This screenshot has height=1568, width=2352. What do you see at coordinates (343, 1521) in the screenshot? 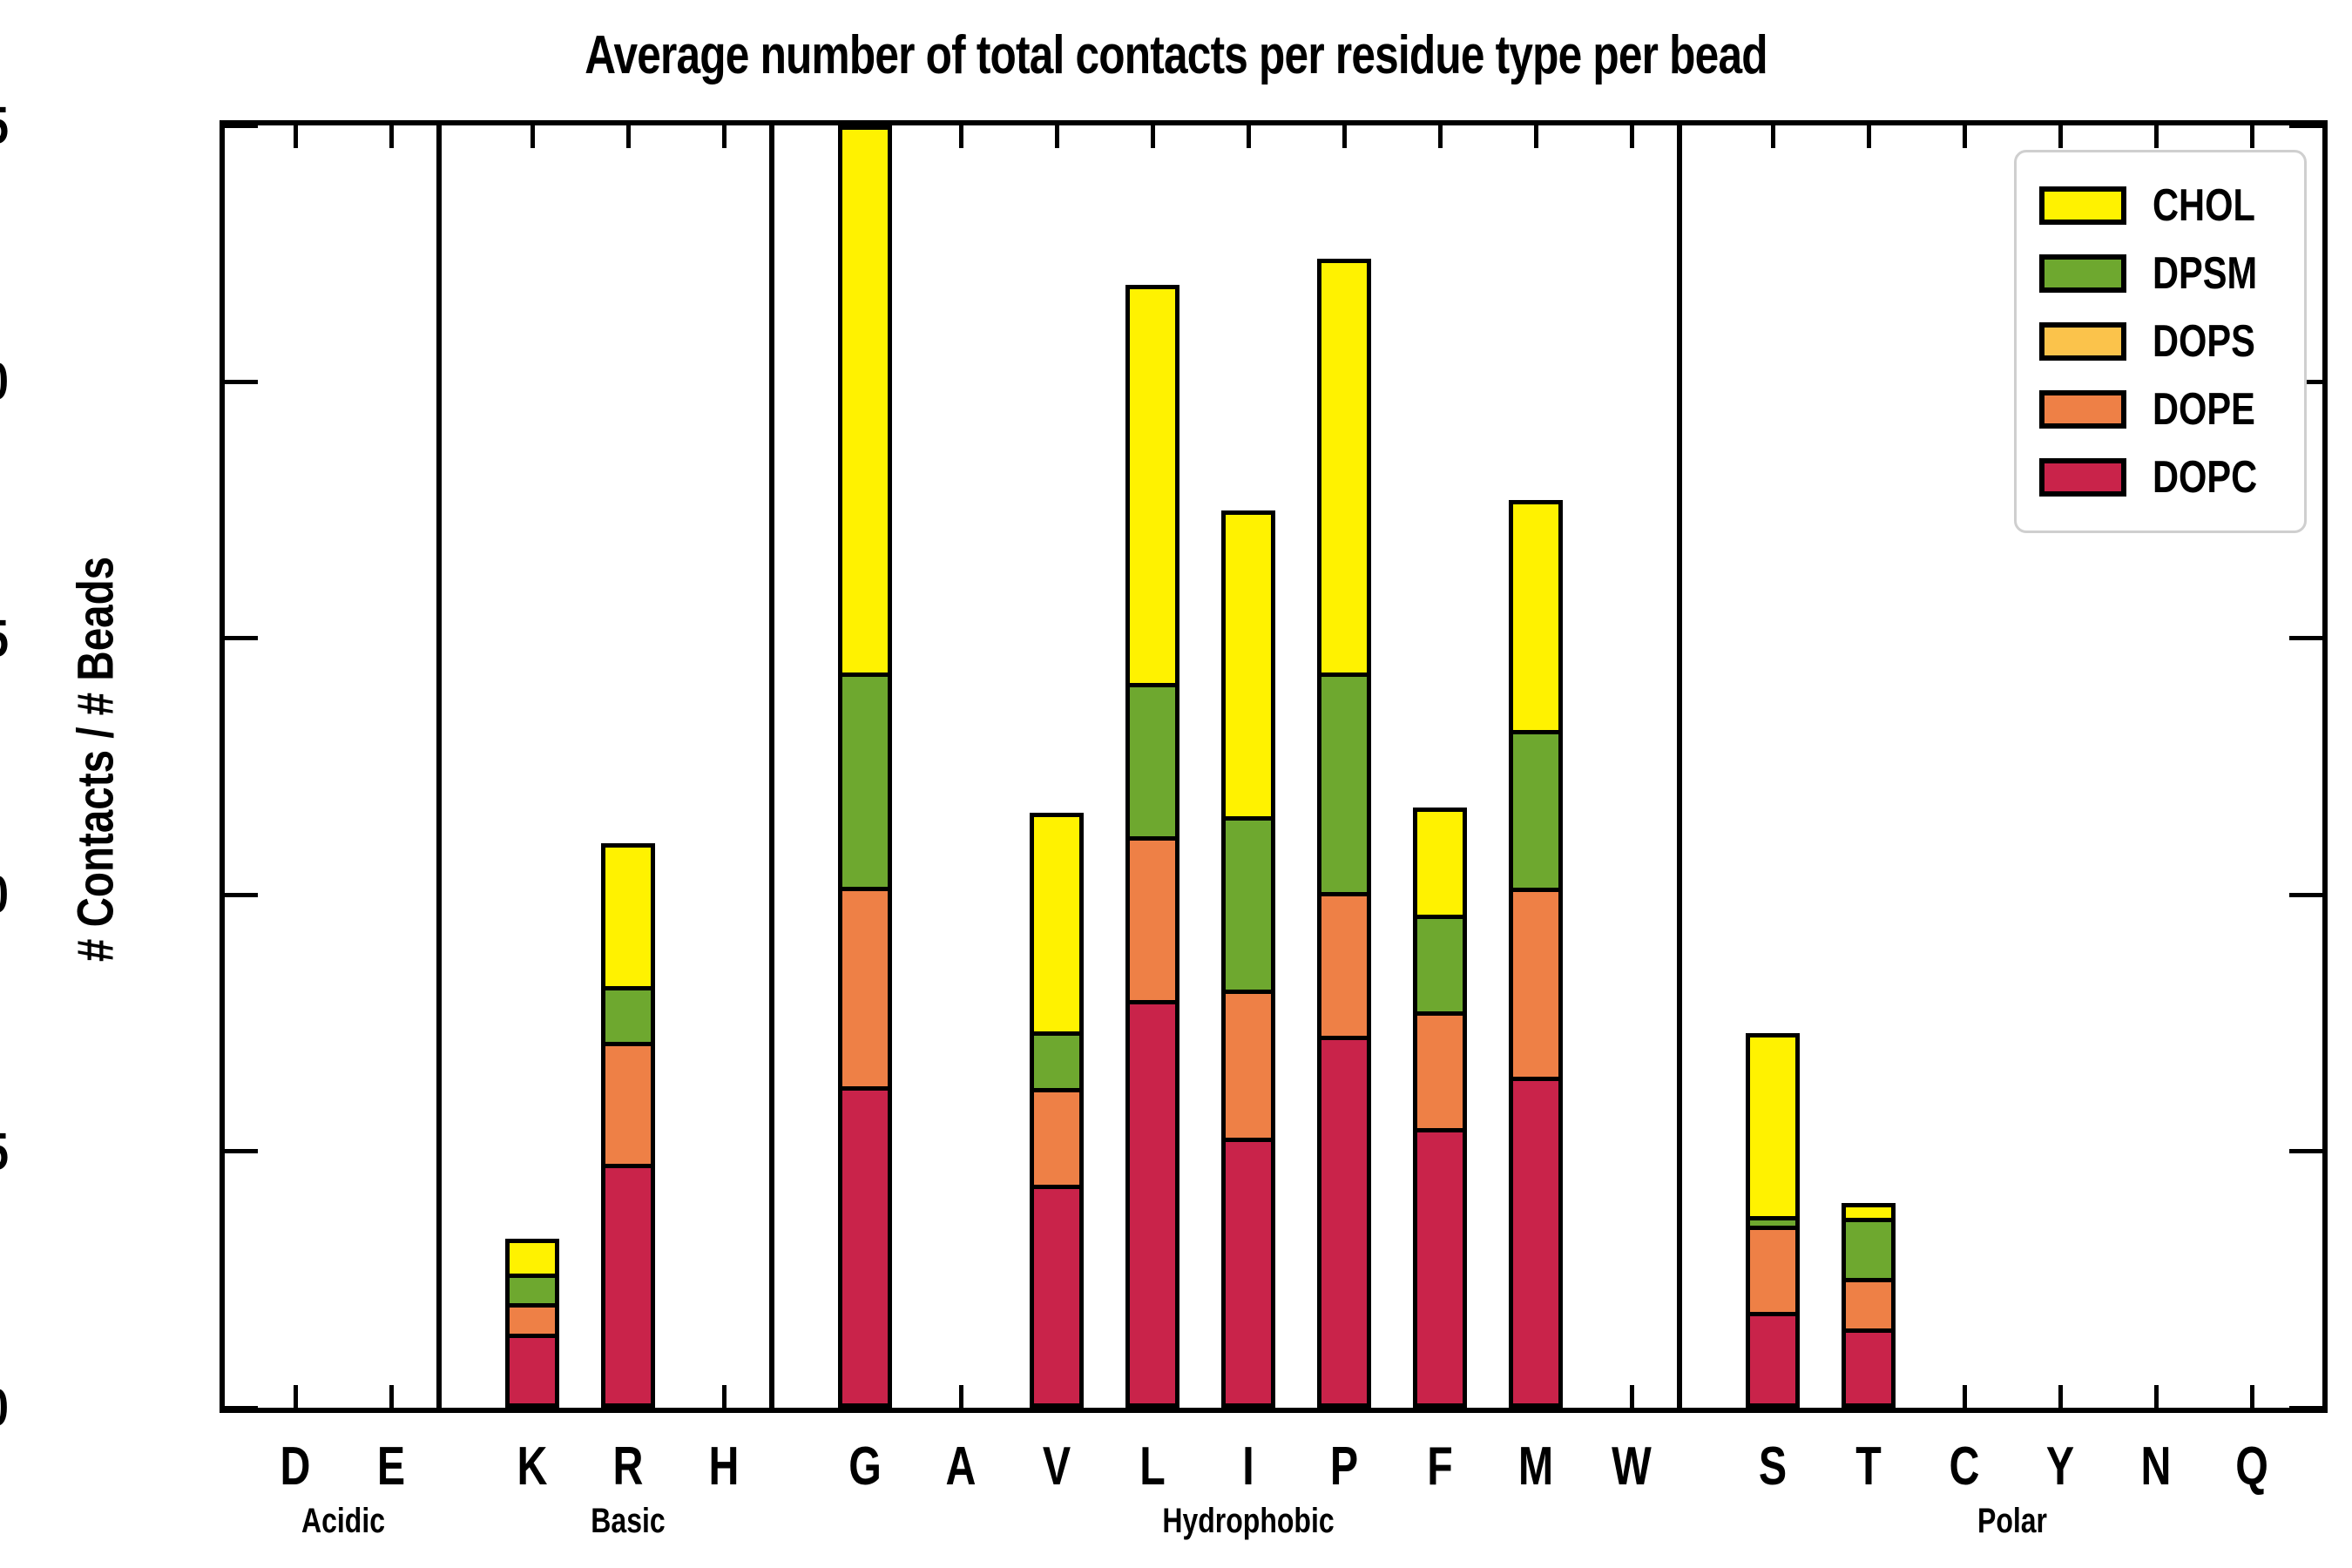
I see `x-group-label-acidic: Acidic` at bounding box center [343, 1521].